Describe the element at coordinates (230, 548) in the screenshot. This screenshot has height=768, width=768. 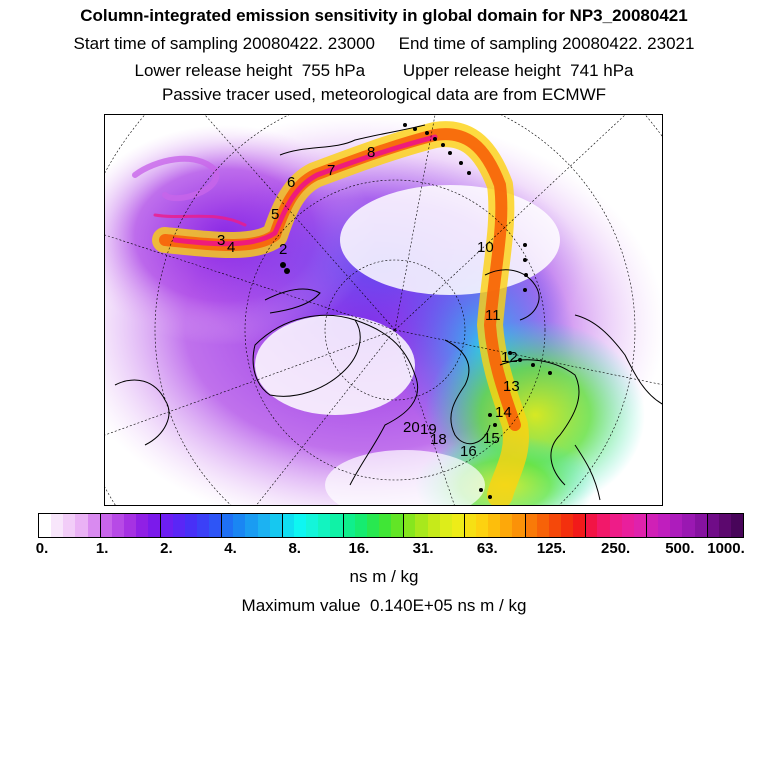
I see `colorbar-tick-label: 4.` at that location.